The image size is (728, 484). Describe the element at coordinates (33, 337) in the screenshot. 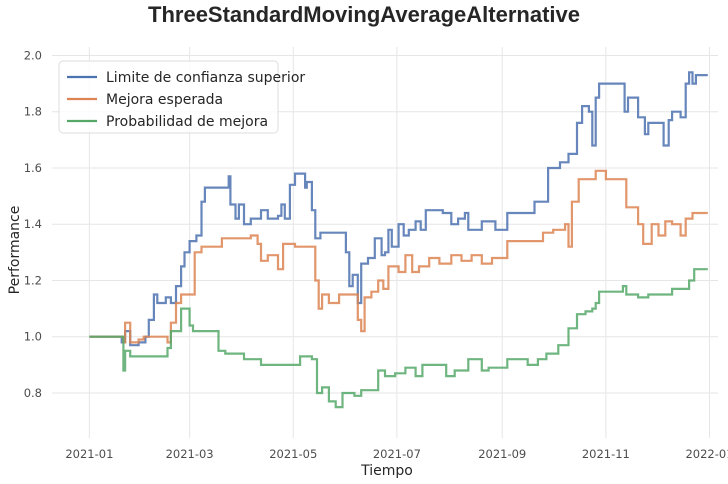

I see `y-tick-label: 1.0` at that location.